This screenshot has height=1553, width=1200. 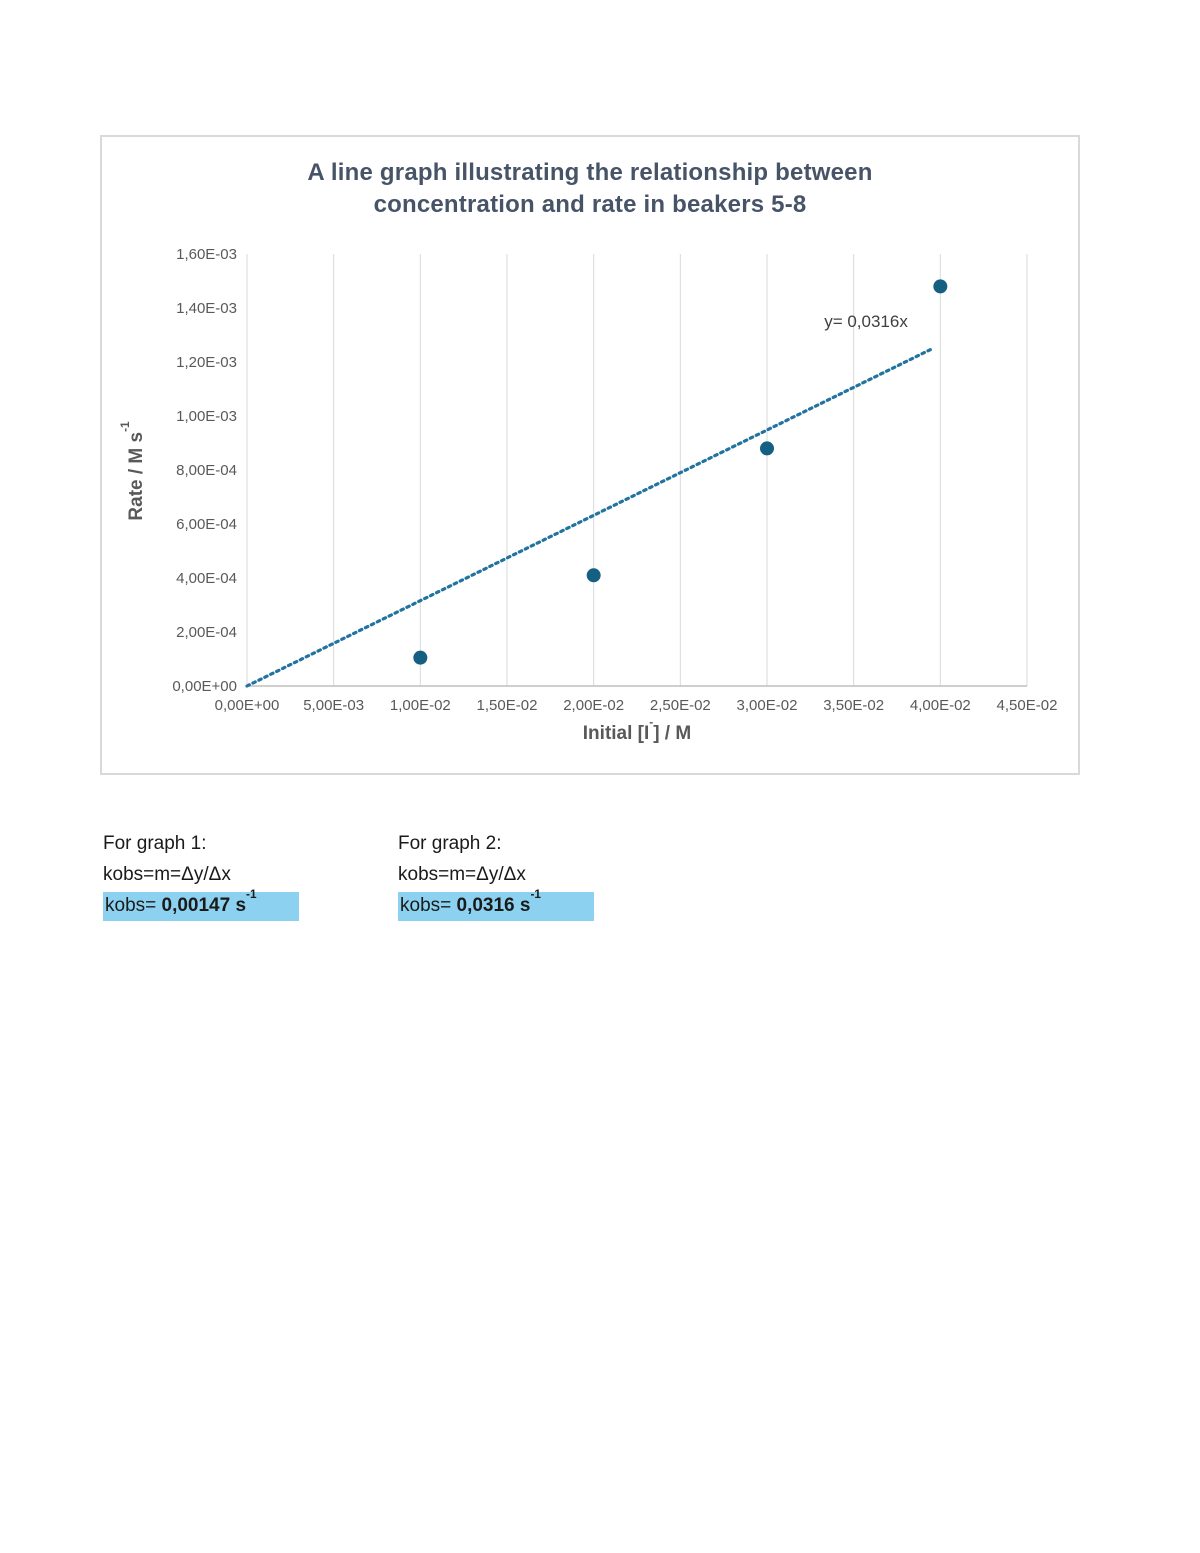 What do you see at coordinates (535, 895) in the screenshot?
I see `graph2-result-superscript: -1` at bounding box center [535, 895].